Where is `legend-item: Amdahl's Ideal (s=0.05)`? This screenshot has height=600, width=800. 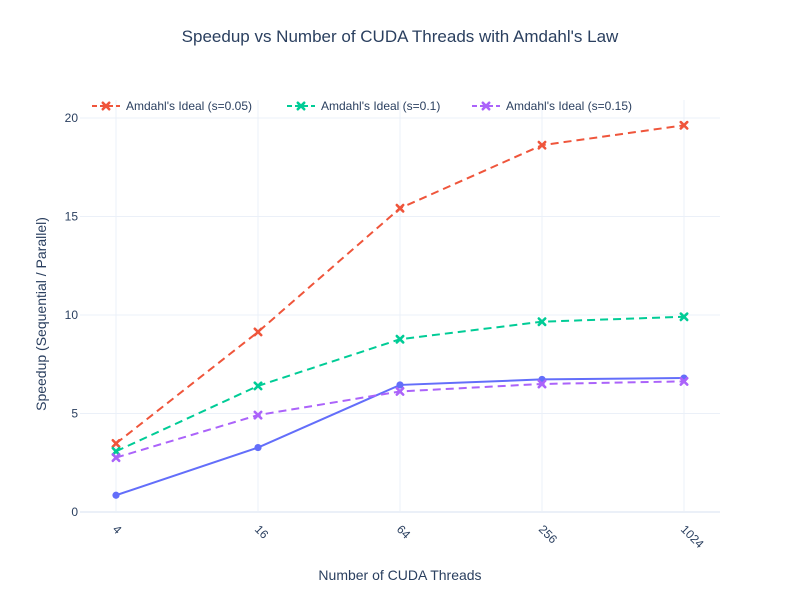 legend-item: Amdahl's Ideal (s=0.05) is located at coordinates (172, 106).